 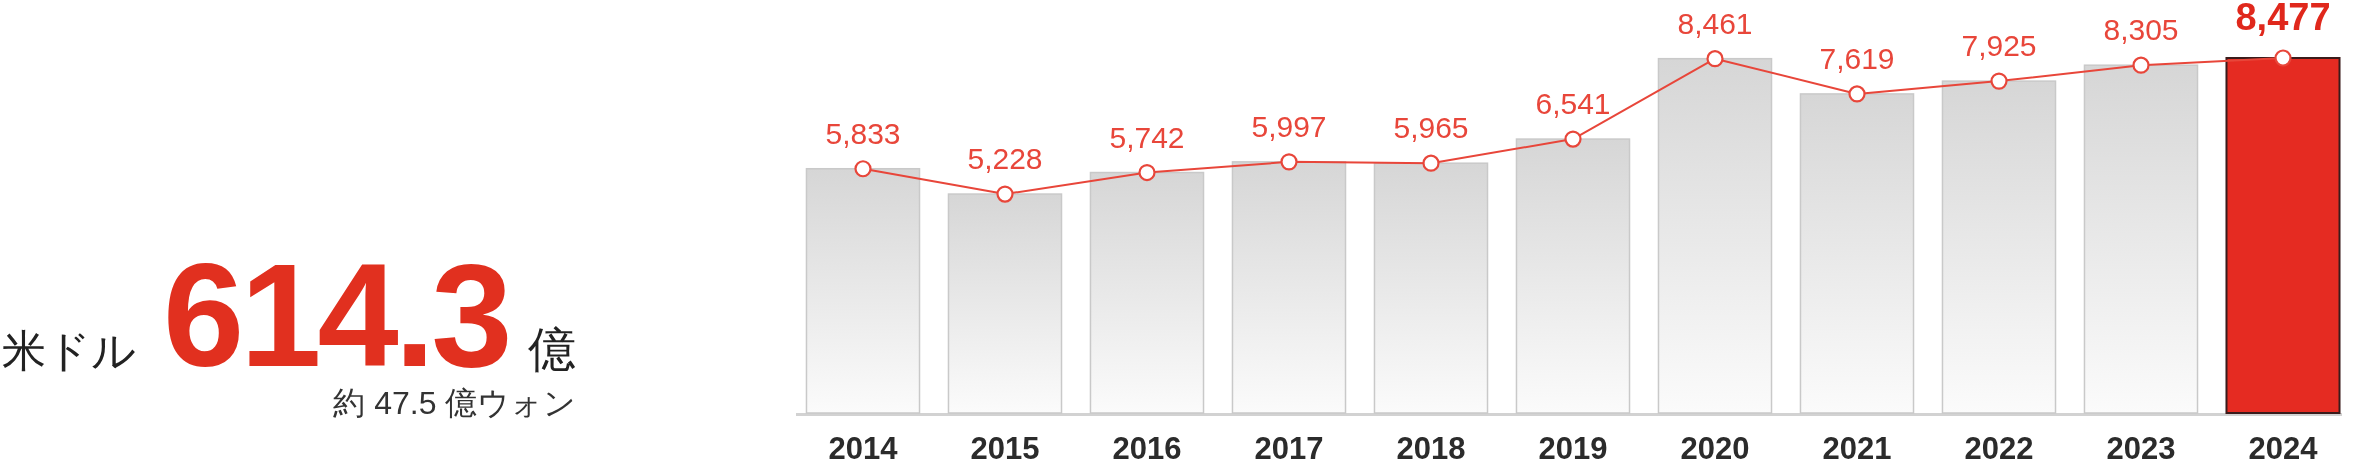 I want to click on x-tick-label: 2016, so click(x=1147, y=446).